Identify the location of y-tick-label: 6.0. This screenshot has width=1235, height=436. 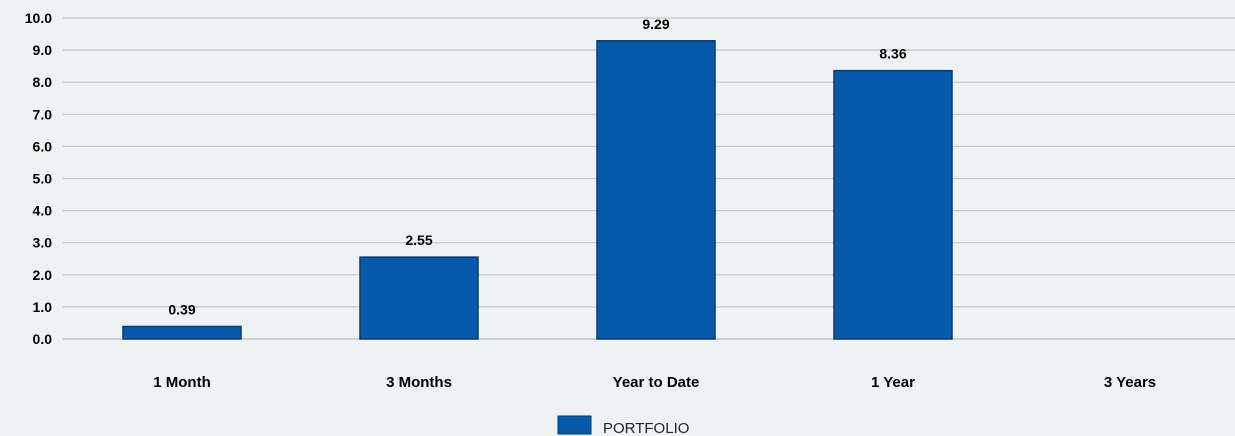
(43, 146).